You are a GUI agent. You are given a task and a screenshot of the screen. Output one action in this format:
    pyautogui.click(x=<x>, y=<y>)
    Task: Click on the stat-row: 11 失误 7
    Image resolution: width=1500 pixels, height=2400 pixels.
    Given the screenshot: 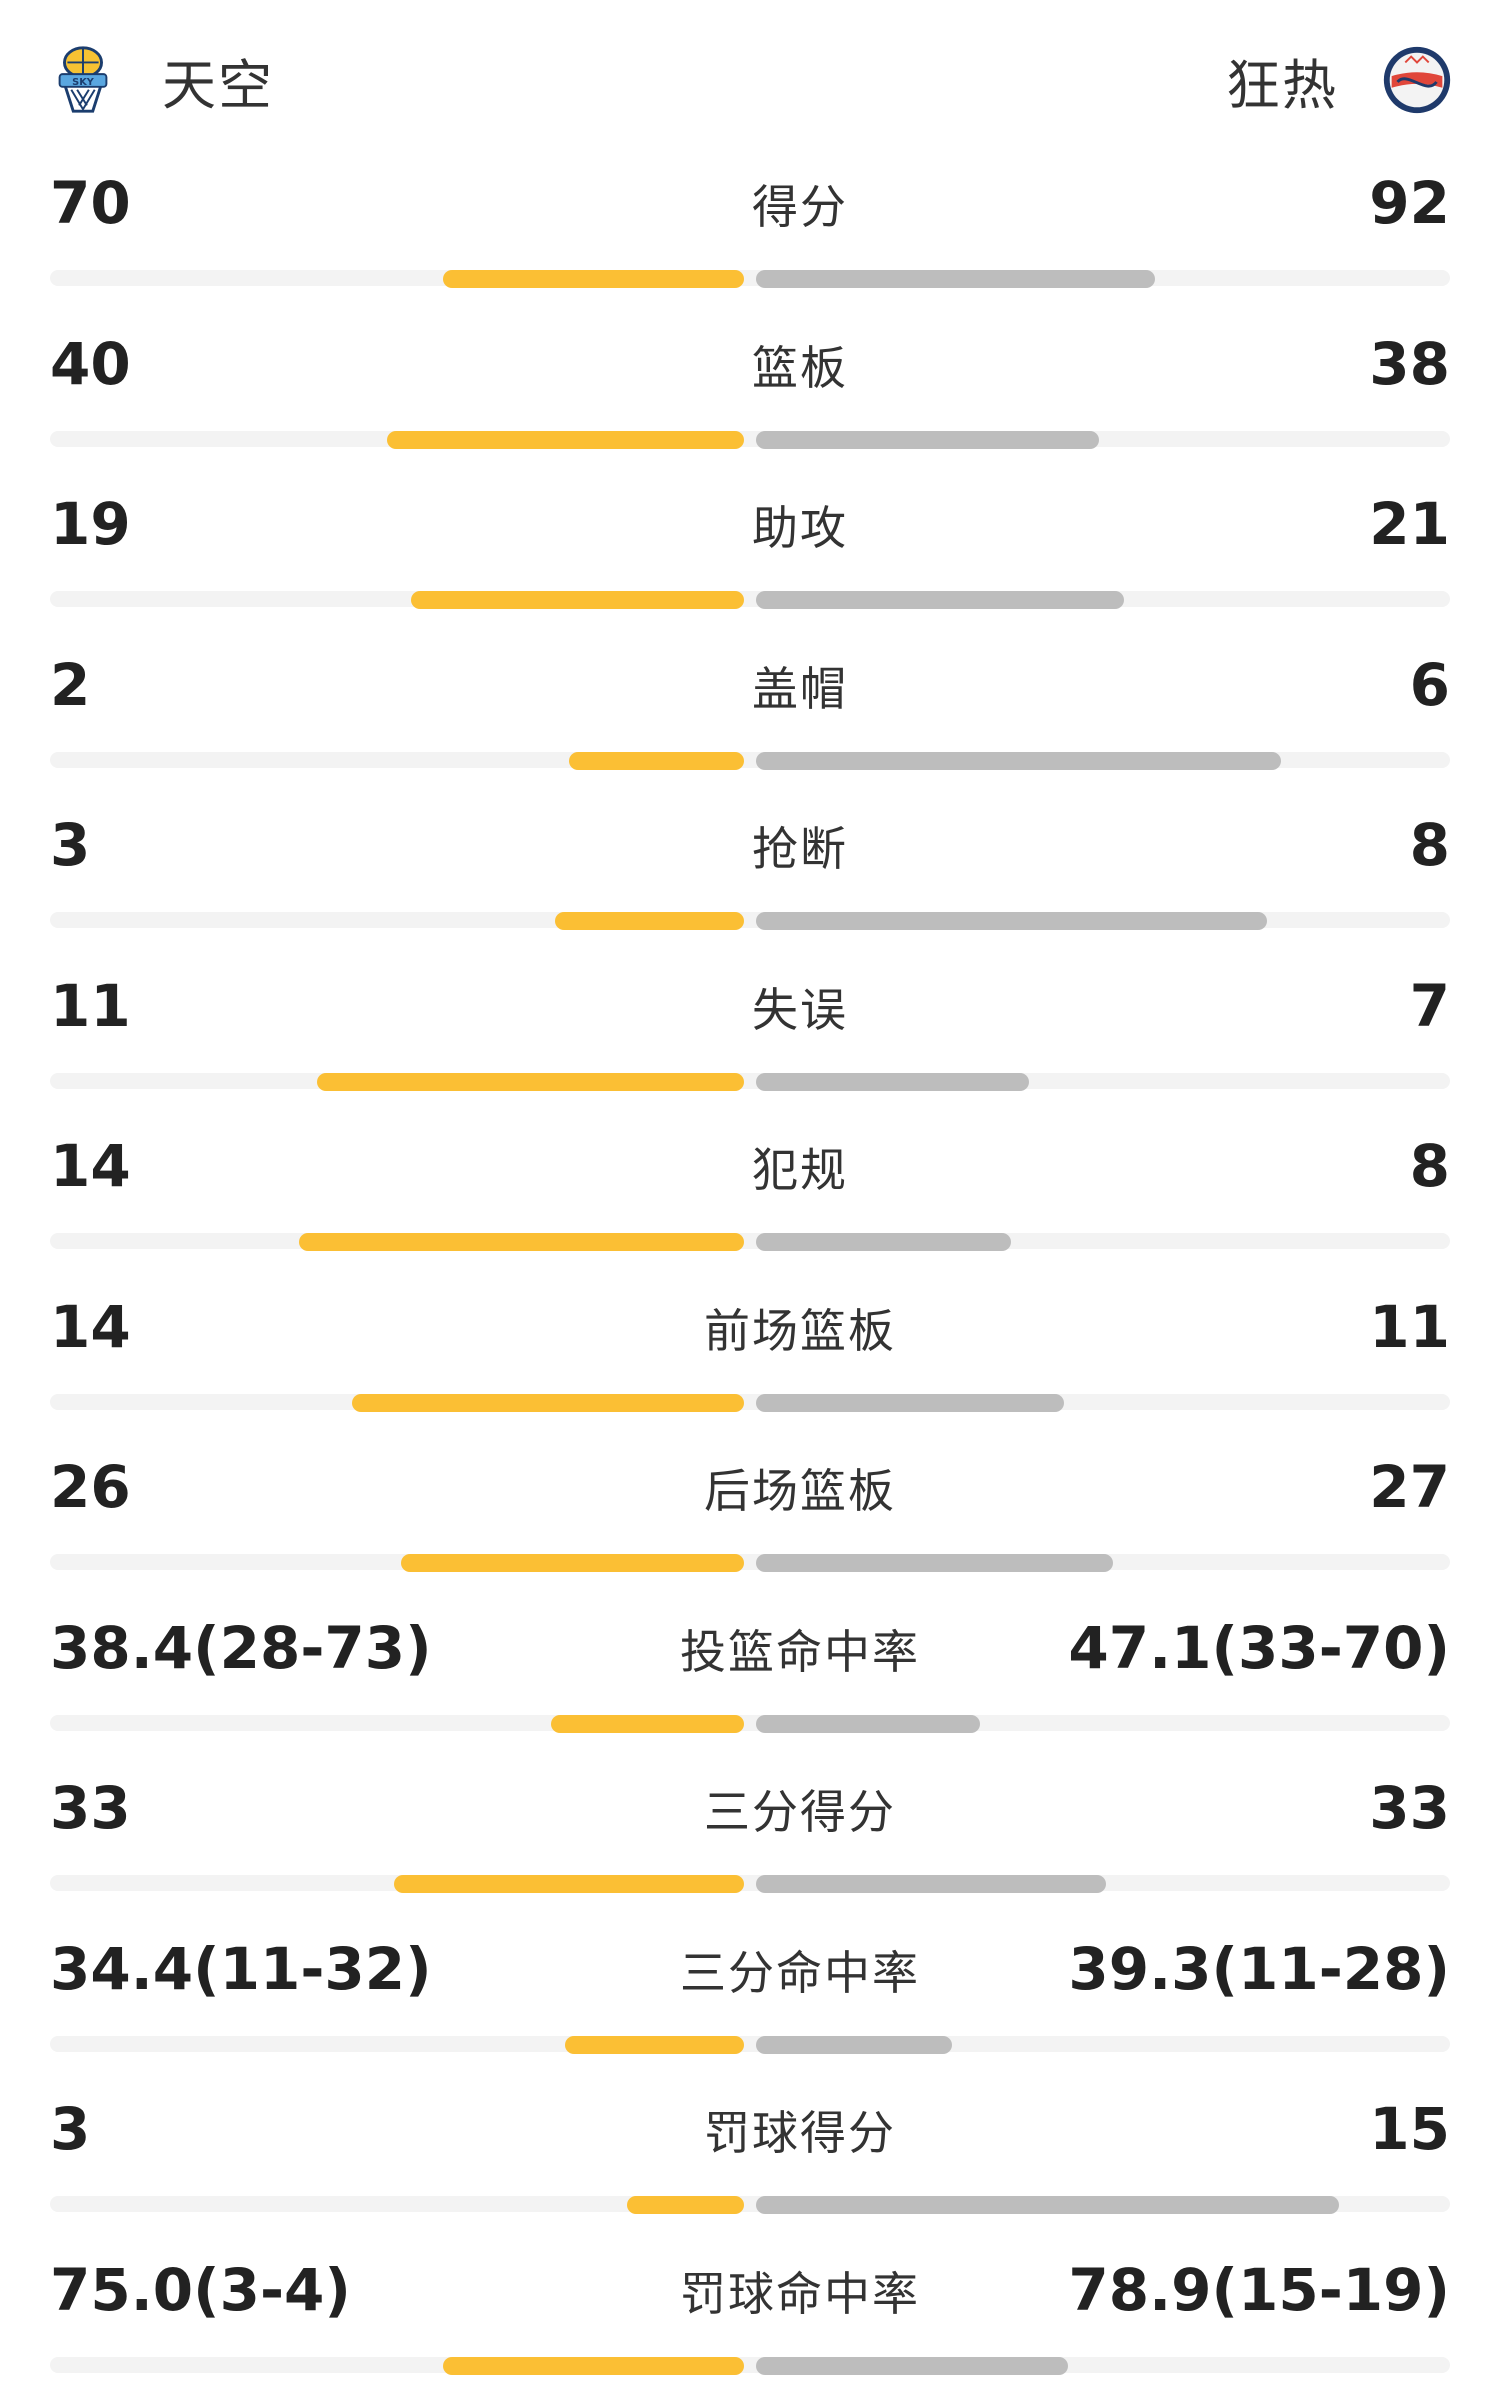 What is the action you would take?
    pyautogui.click(x=750, y=1031)
    